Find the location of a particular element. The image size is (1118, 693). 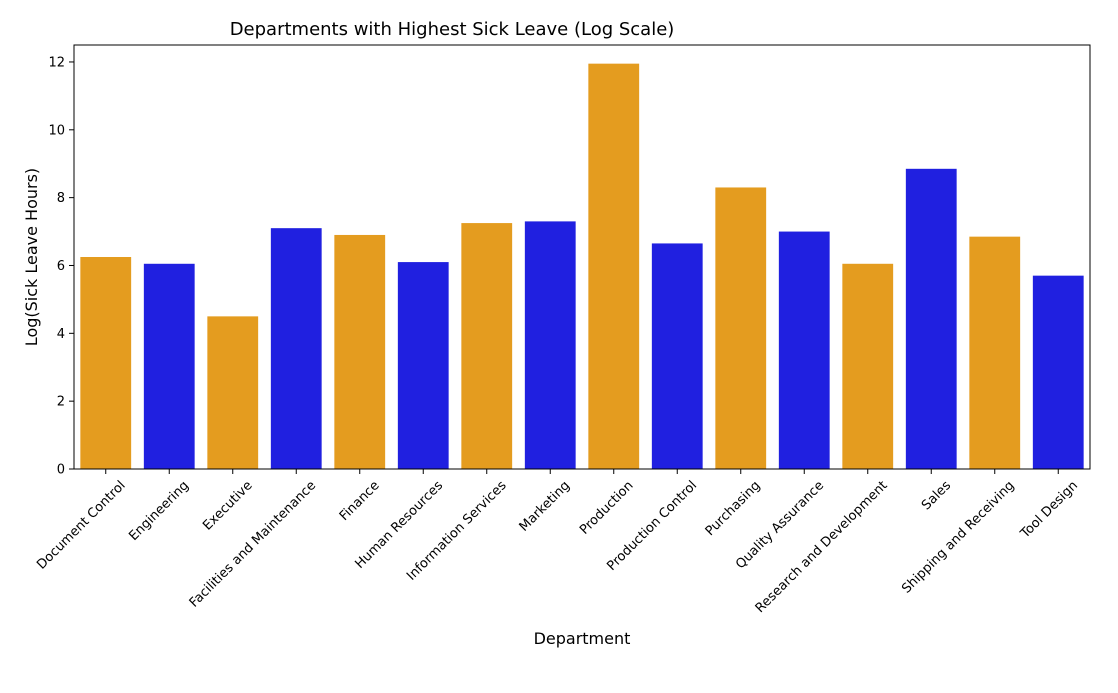

y-tick-label: 10 is located at coordinates (56, 130).